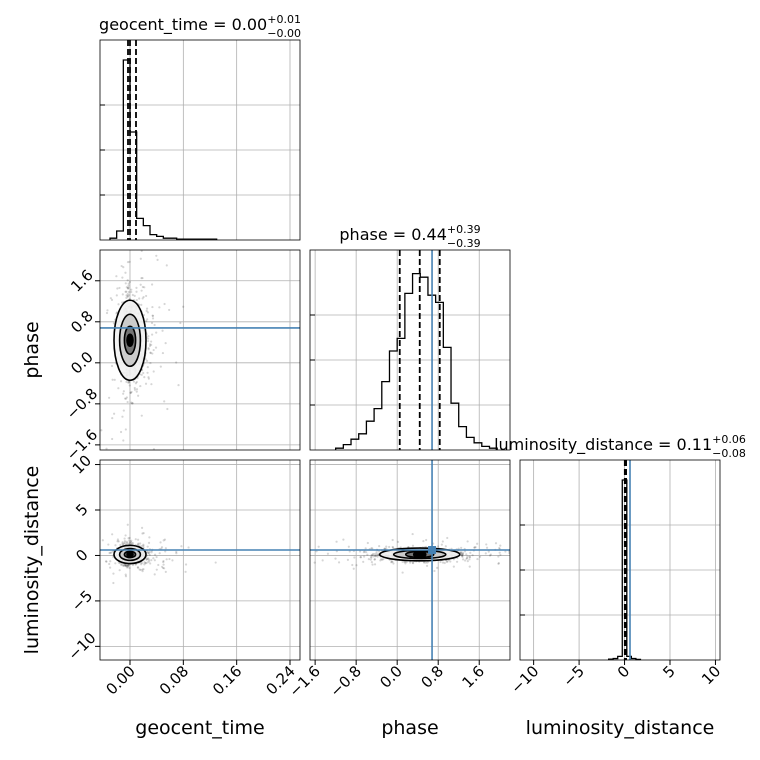  What do you see at coordinates (433, 560) in the screenshot?
I see `pair-panel-phase-luminosity_distance` at bounding box center [433, 560].